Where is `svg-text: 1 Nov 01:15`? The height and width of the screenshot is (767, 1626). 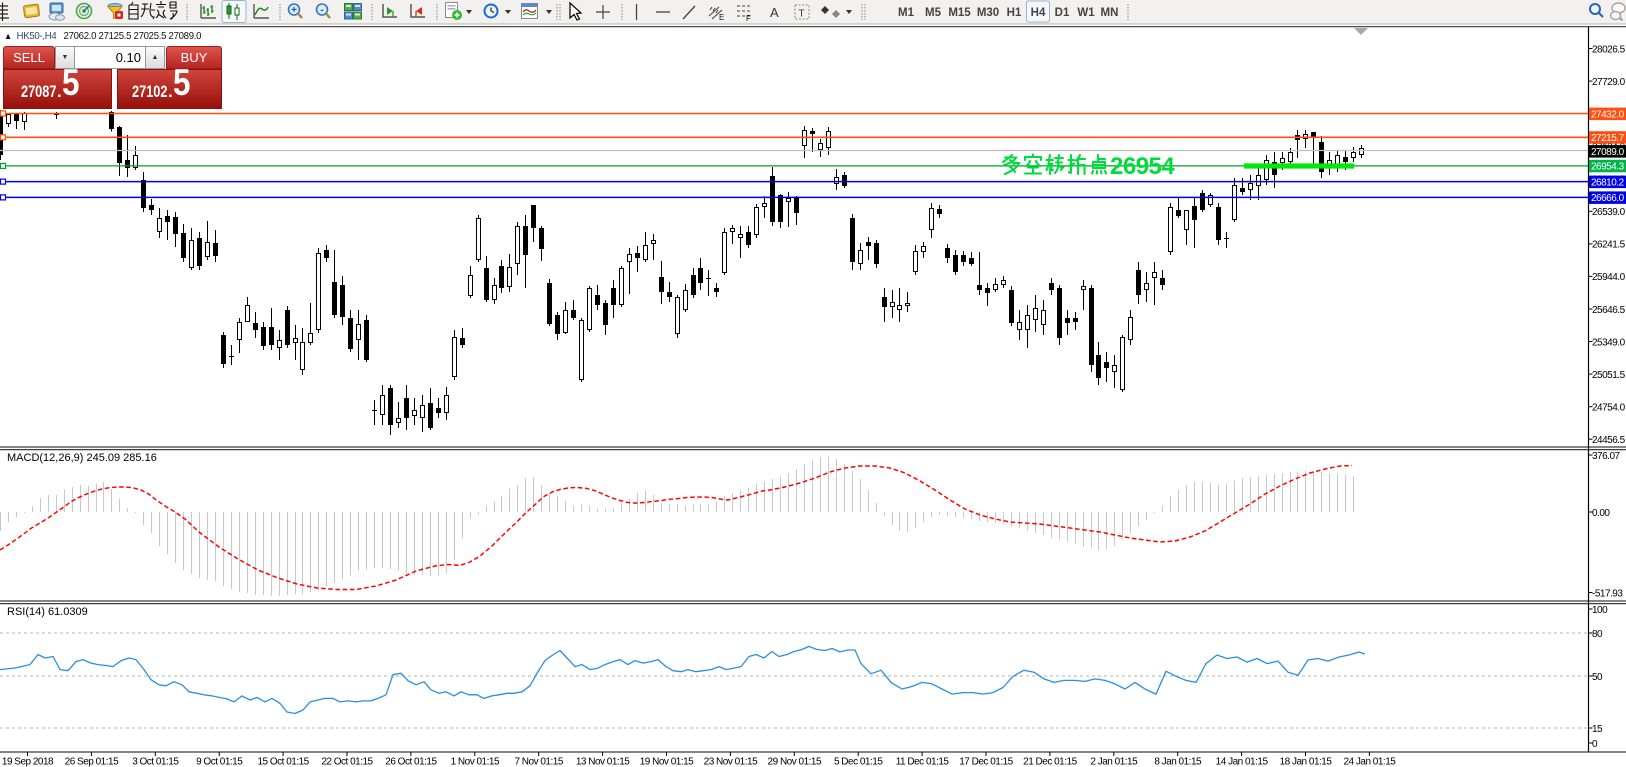
svg-text: 1 Nov 01:15 is located at coordinates (475, 762).